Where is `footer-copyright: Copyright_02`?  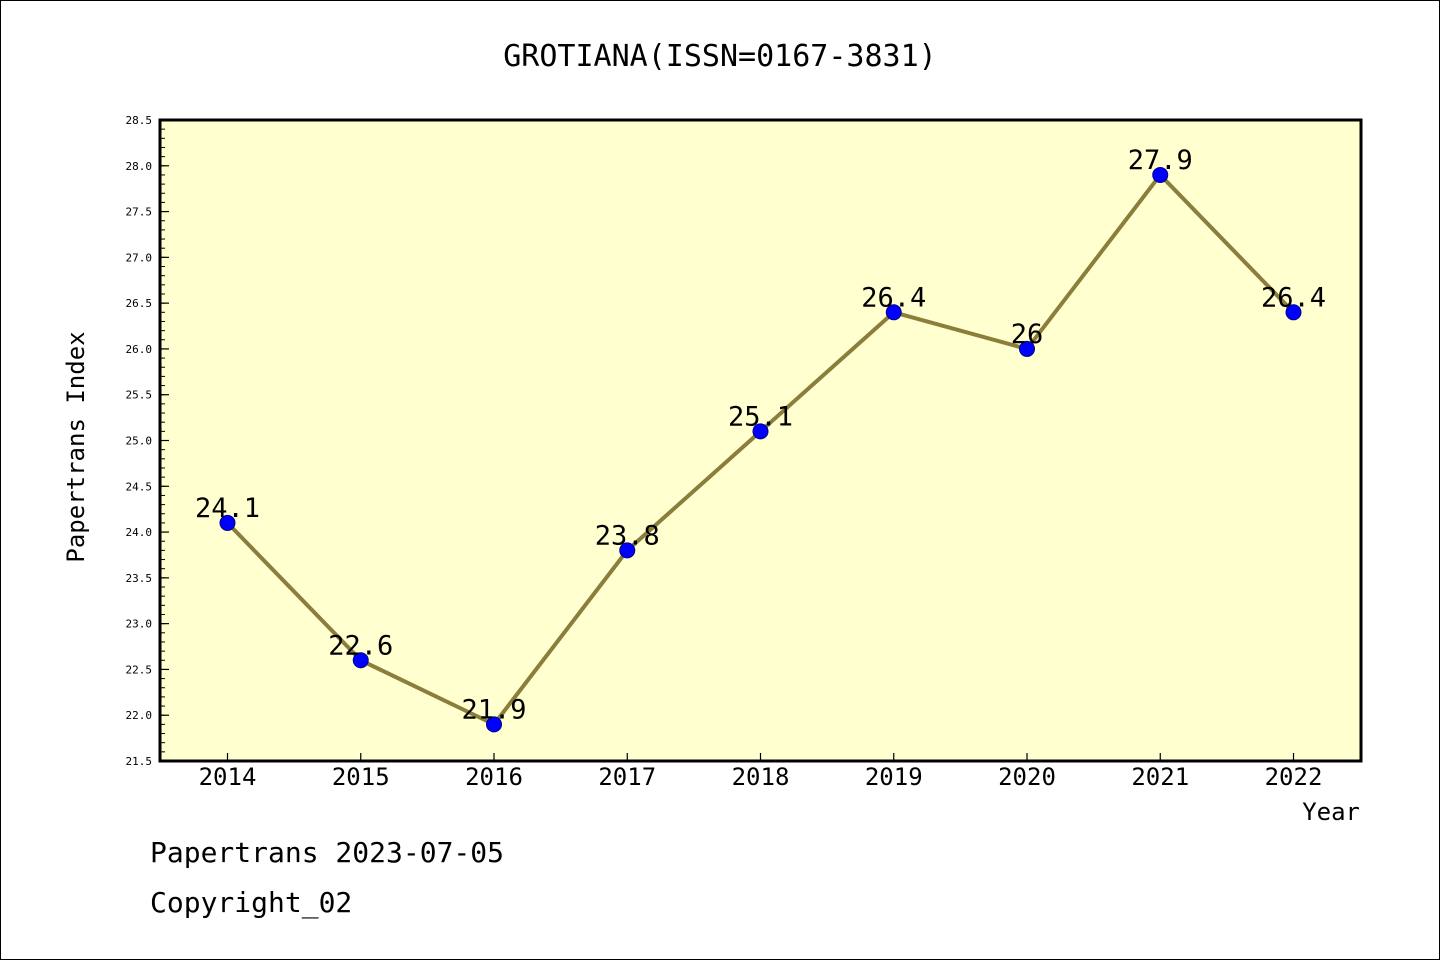 footer-copyright: Copyright_02 is located at coordinates (251, 902).